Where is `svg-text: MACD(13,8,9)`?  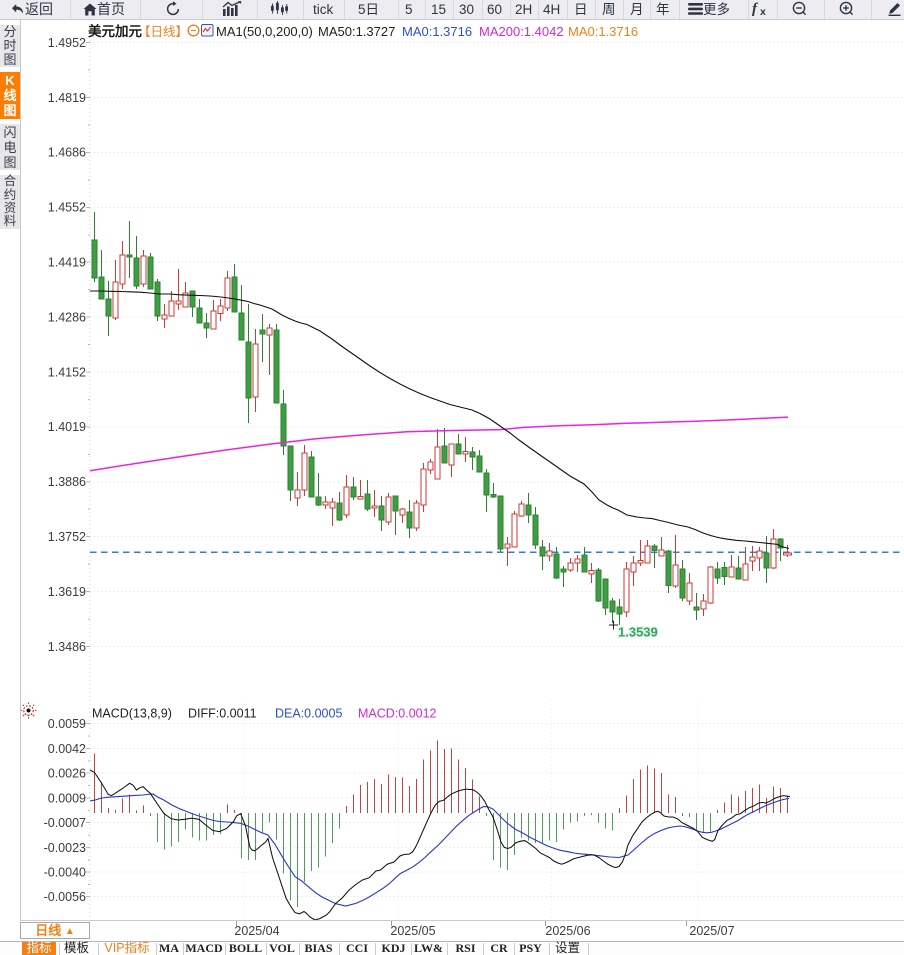
svg-text: MACD(13,8,9) is located at coordinates (132, 714).